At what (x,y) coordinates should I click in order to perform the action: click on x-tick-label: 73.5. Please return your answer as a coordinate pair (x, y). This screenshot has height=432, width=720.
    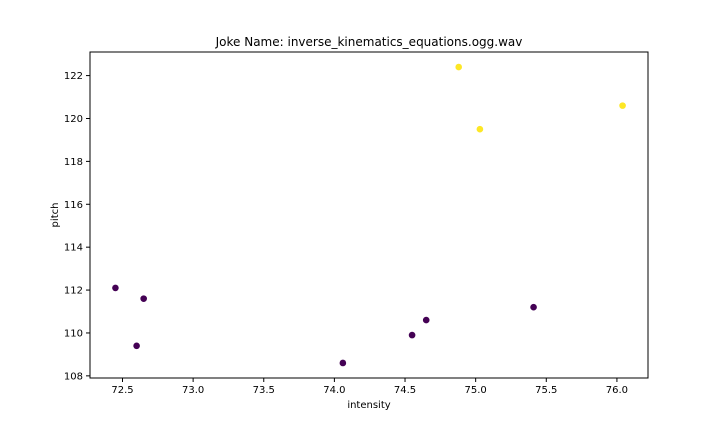
    Looking at the image, I should click on (264, 390).